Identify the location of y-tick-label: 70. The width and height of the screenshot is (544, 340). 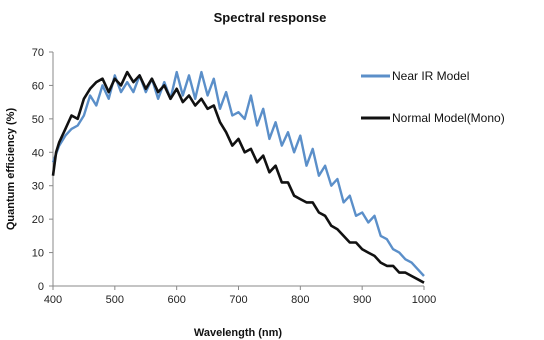
(38, 53).